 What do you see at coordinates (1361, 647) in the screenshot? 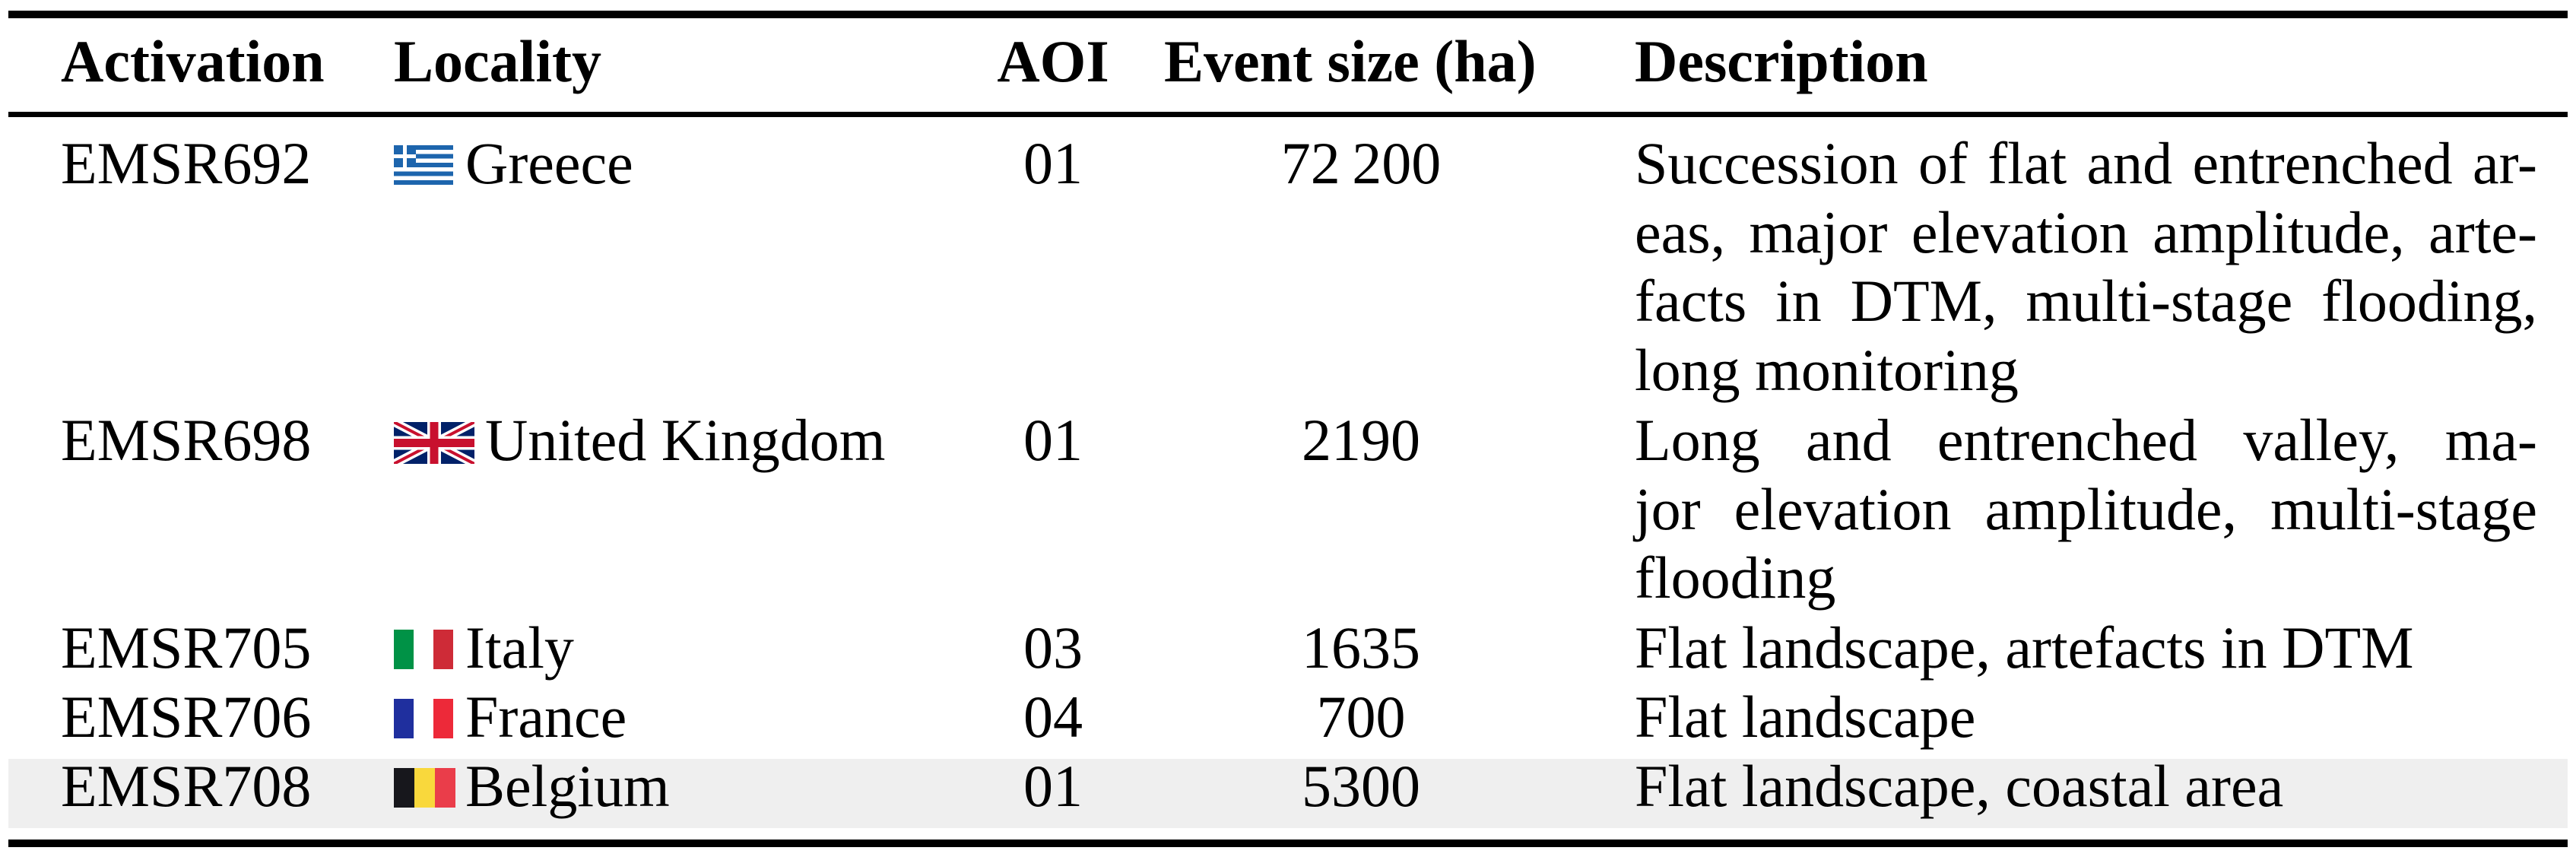
I see `event-size-cell: 1635` at bounding box center [1361, 647].